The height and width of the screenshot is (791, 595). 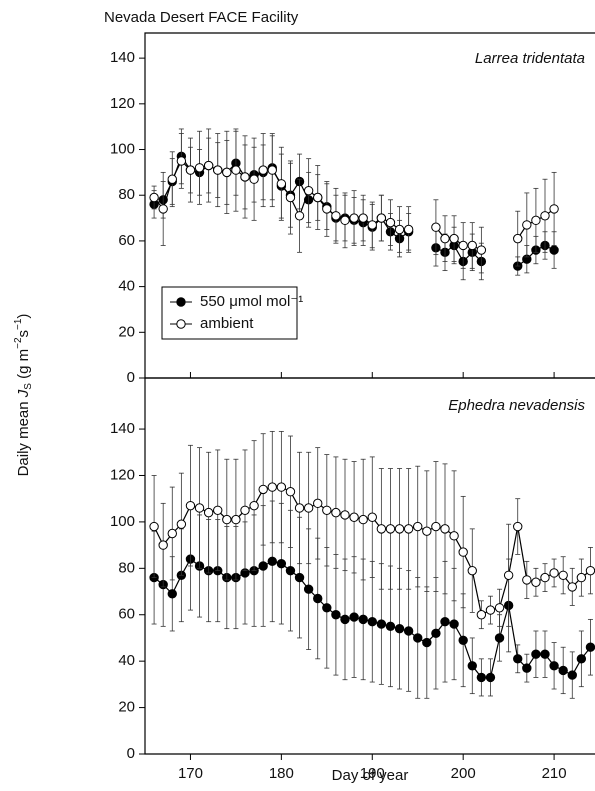 What do you see at coordinates (122, 148) in the screenshot?
I see `y-tick-label: 100` at bounding box center [122, 148].